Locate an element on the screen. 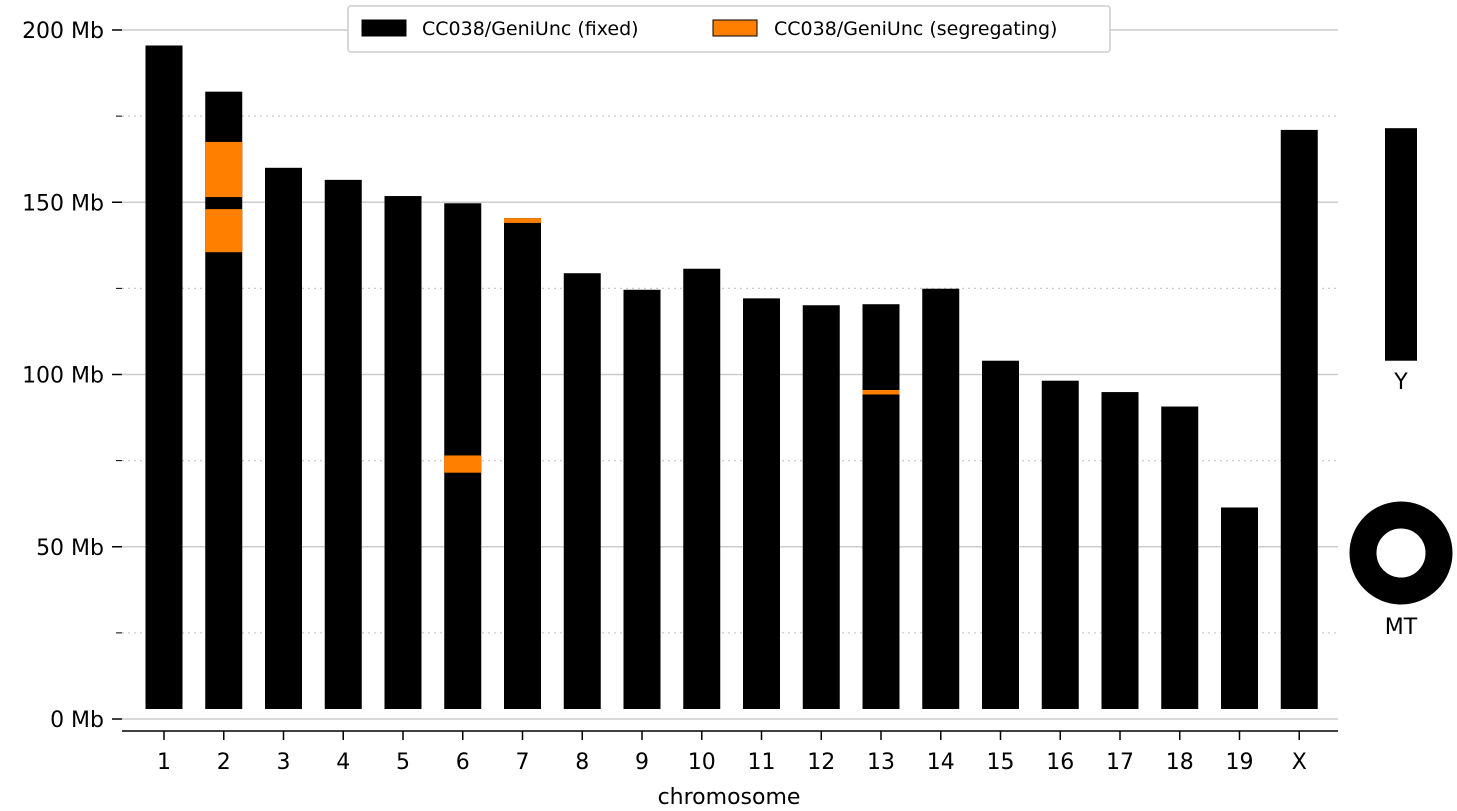  x-tick-label: 8 is located at coordinates (582, 762).